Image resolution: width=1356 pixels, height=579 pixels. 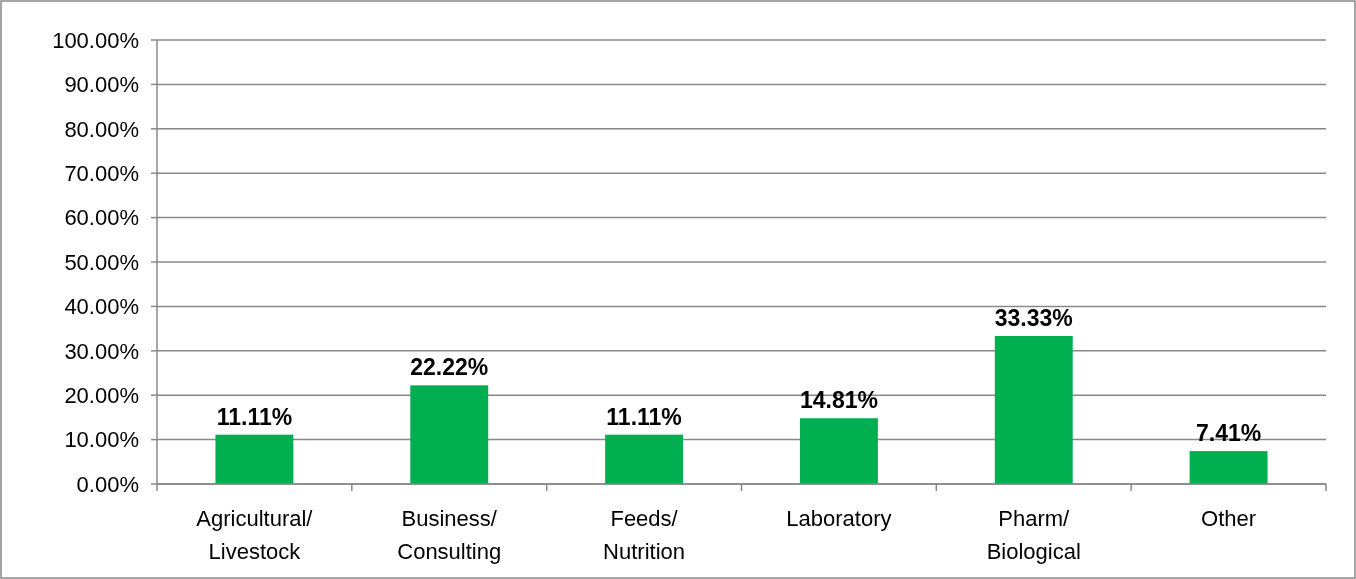 What do you see at coordinates (101, 351) in the screenshot?
I see `y-tick-label: 30.00%` at bounding box center [101, 351].